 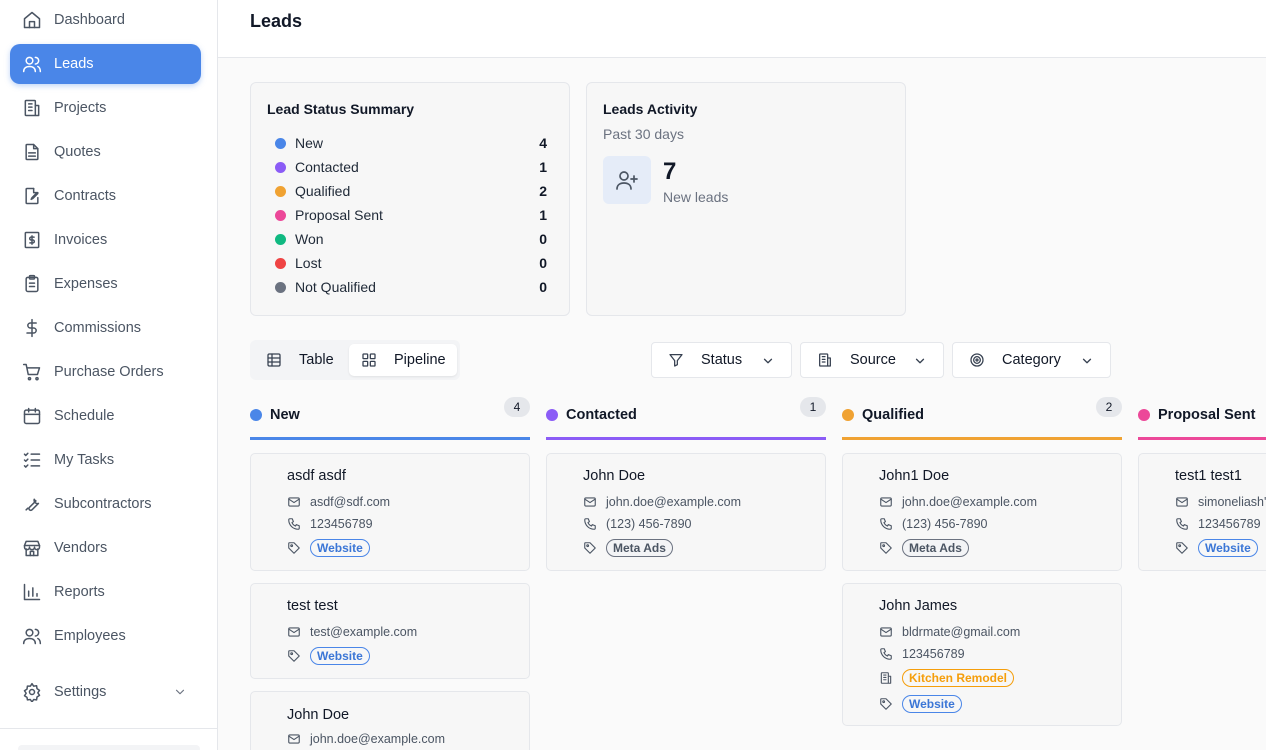 I want to click on wrench-icon, so click(x=32, y=504).